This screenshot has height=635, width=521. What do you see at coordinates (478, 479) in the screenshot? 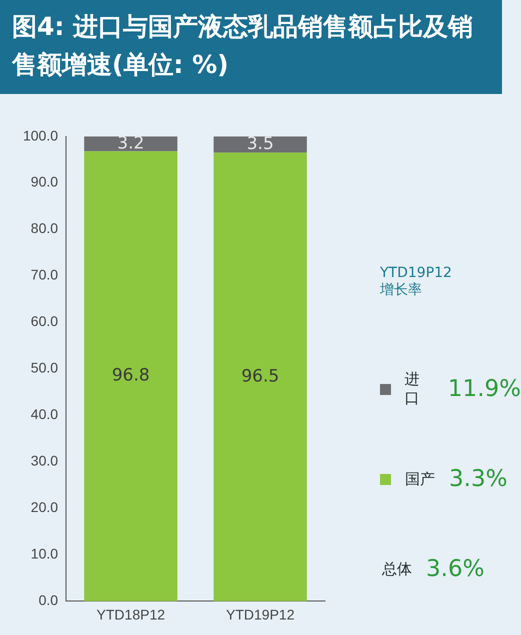
I see `text: 3.3%` at bounding box center [478, 479].